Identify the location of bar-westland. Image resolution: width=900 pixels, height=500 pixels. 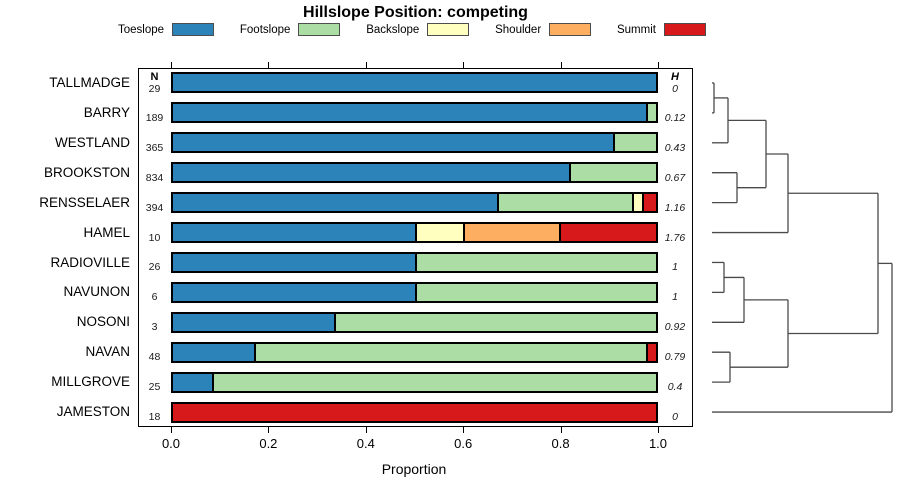
(414, 143).